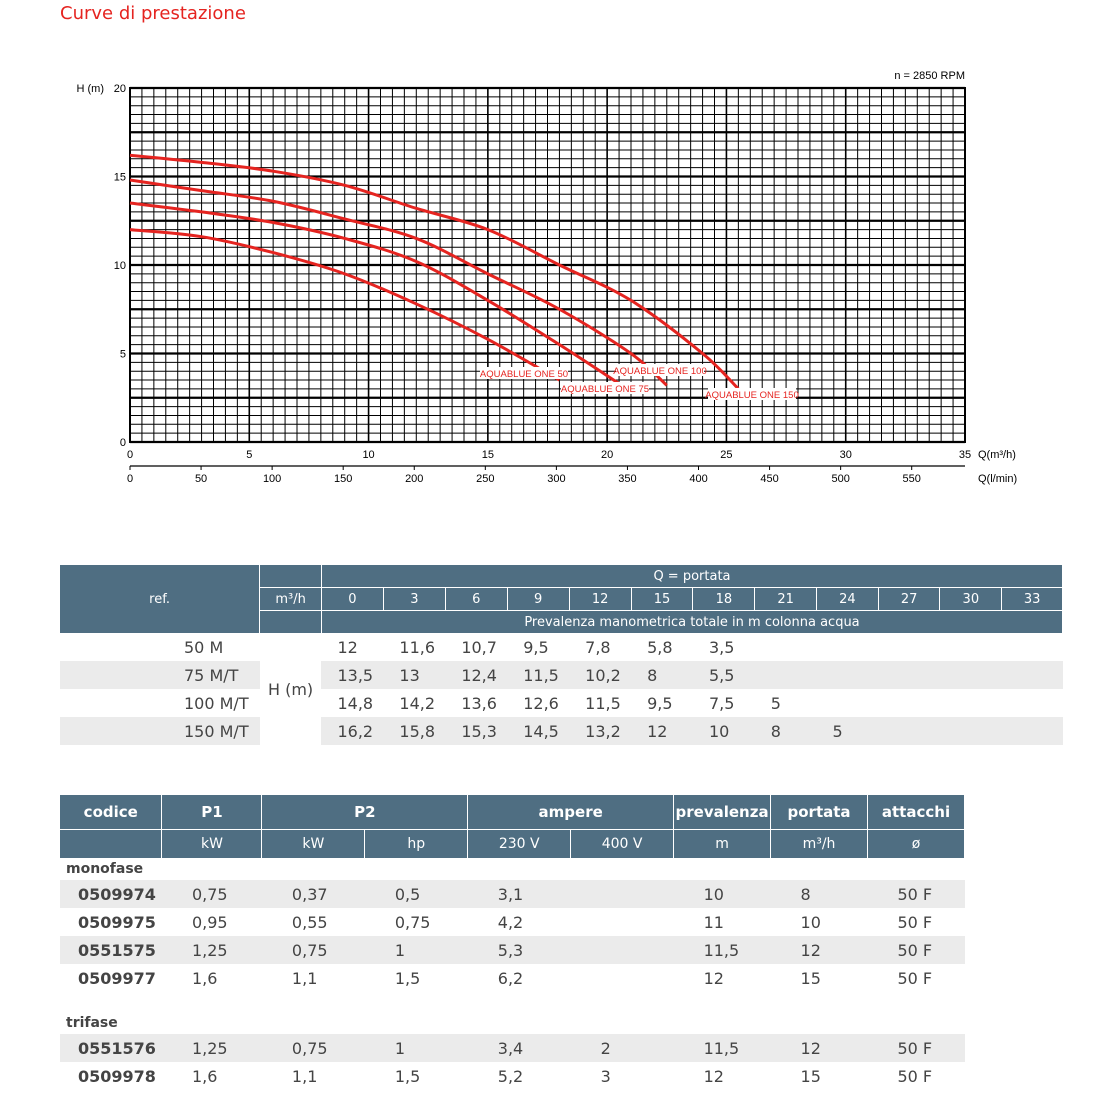 The image size is (1100, 1100). Describe the element at coordinates (343, 479) in the screenshot. I see `x2-tick-label: 150` at that location.